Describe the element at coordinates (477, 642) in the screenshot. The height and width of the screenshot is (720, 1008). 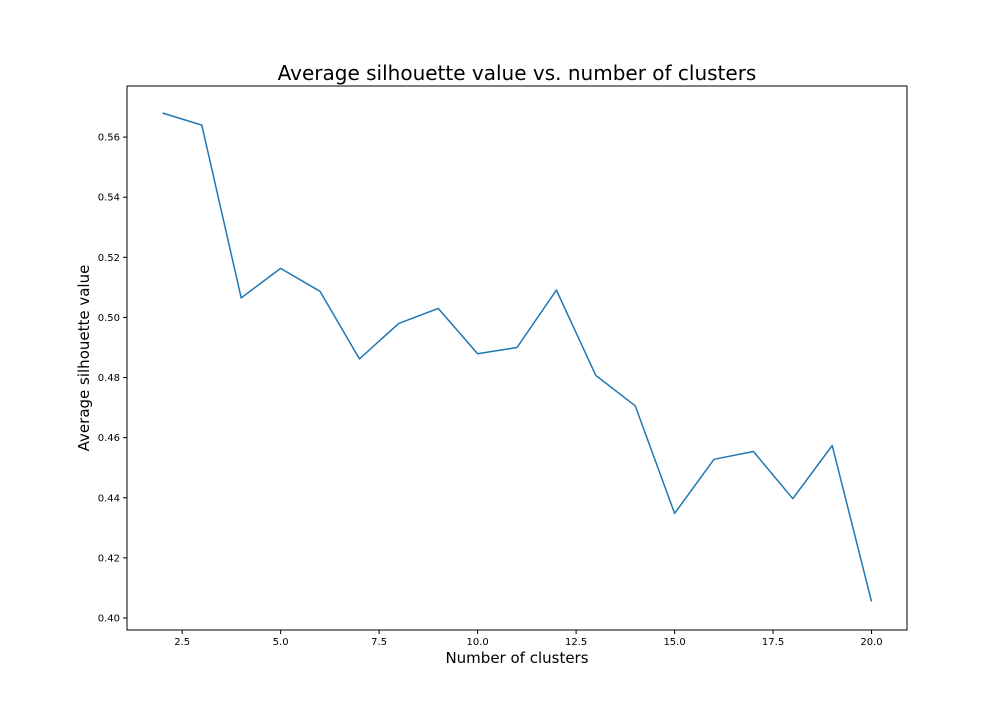
I see `x-tick-label: 10.0` at that location.